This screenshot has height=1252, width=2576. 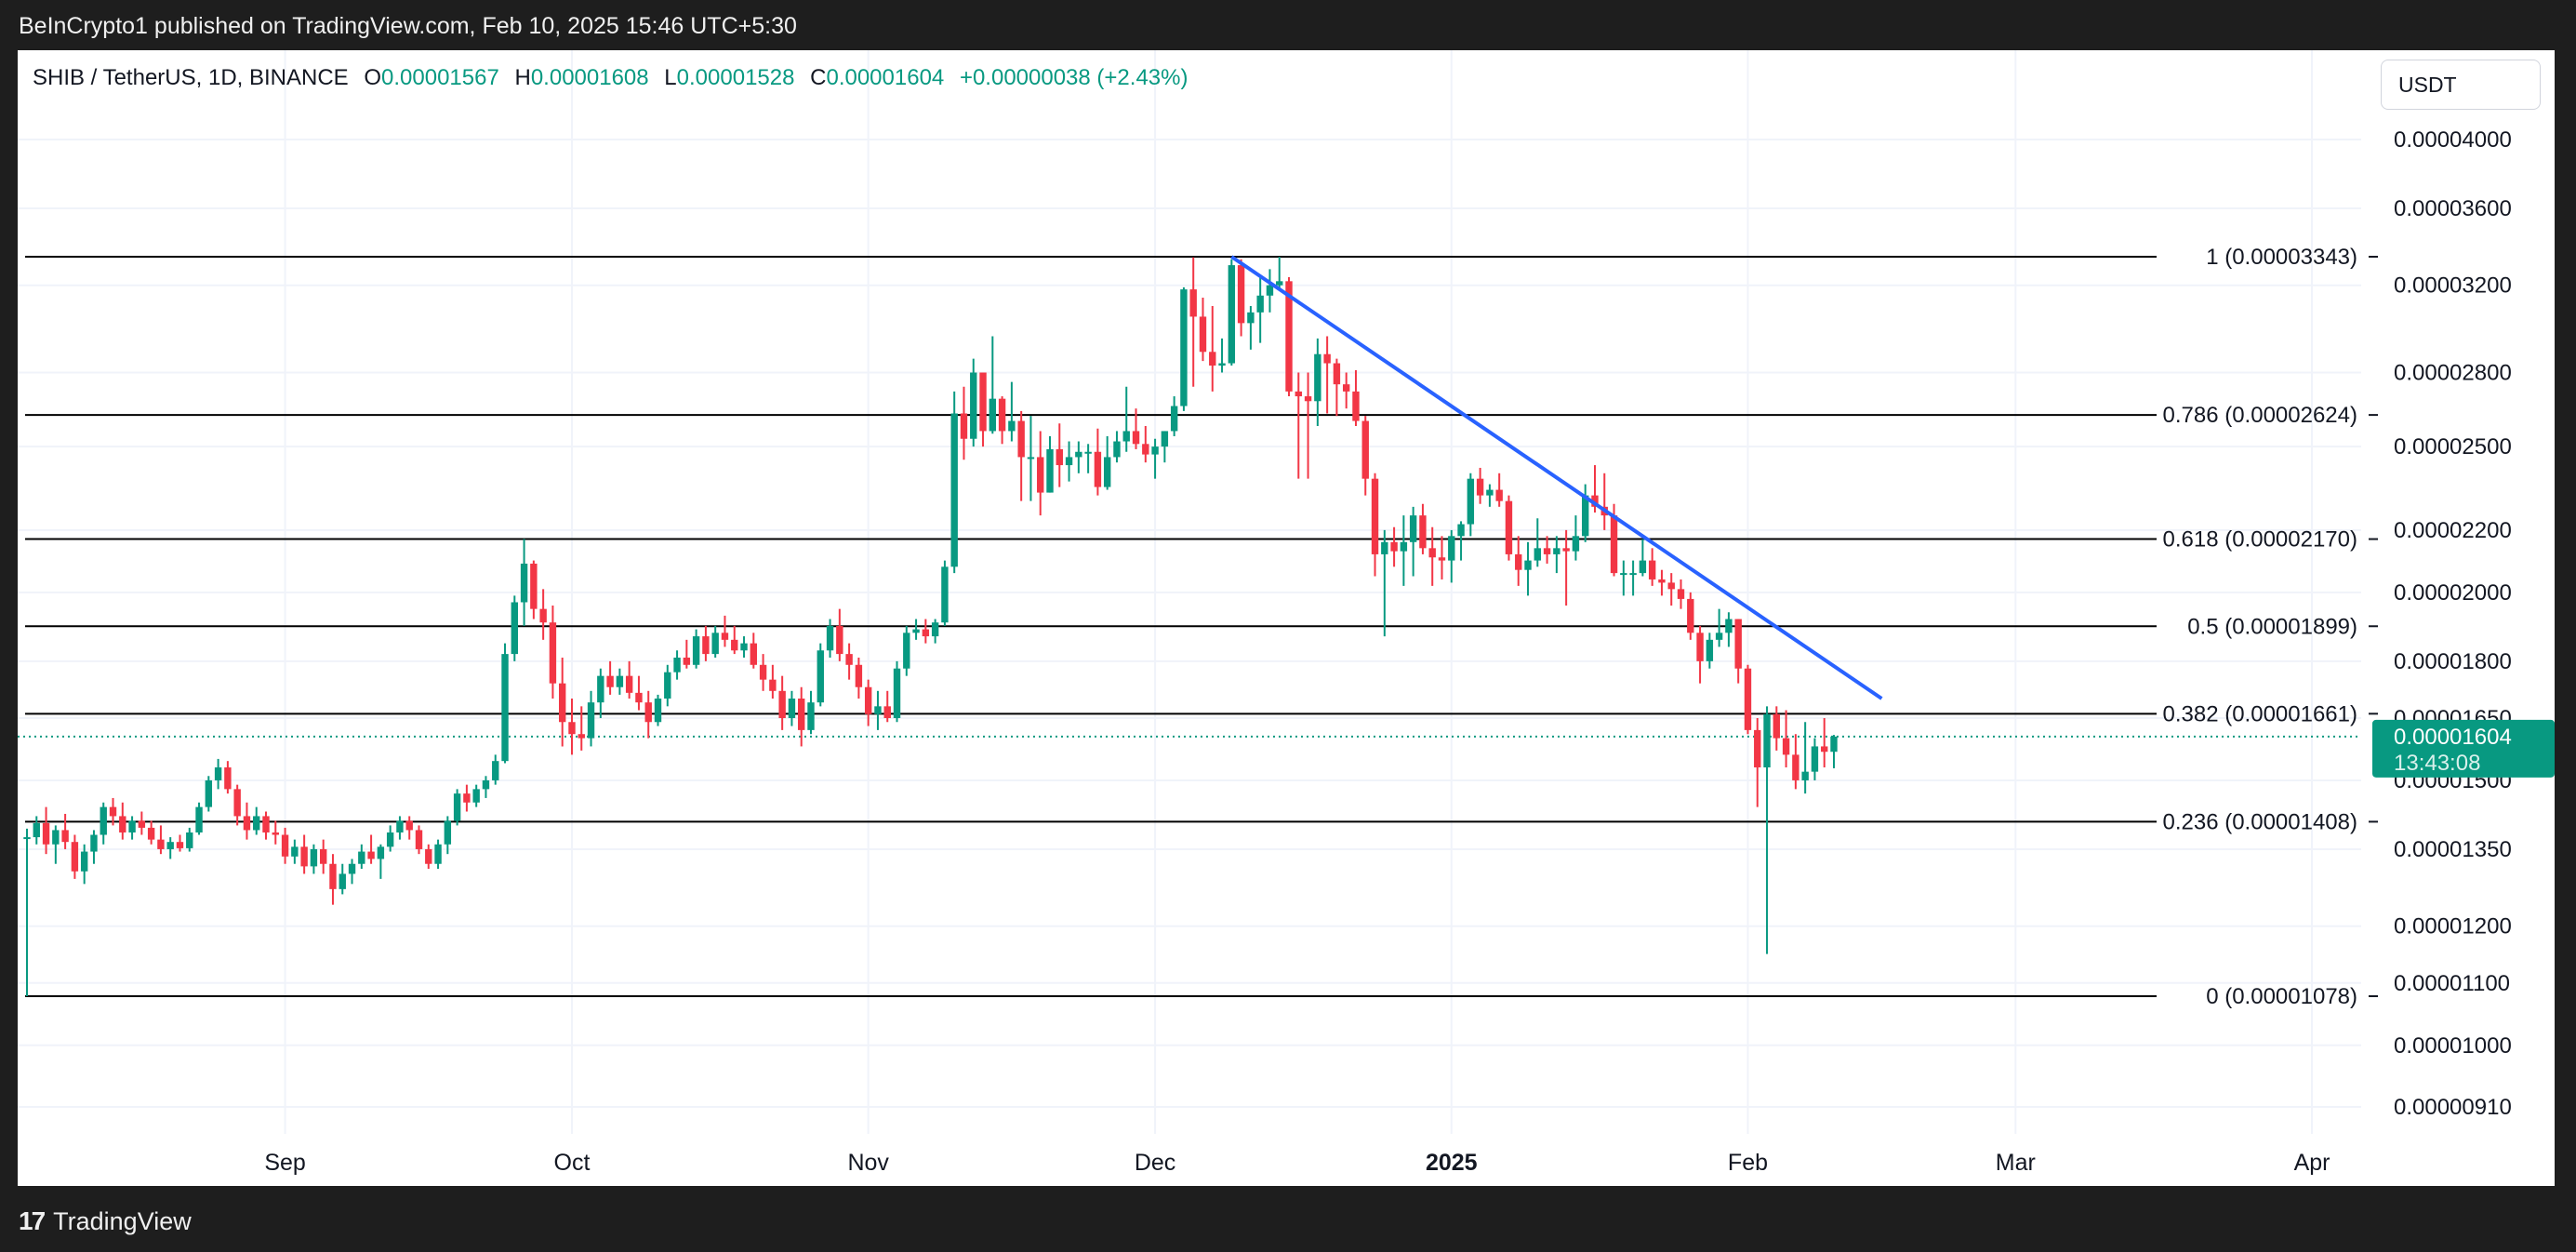 I want to click on currency-selector: USDT, so click(x=2461, y=85).